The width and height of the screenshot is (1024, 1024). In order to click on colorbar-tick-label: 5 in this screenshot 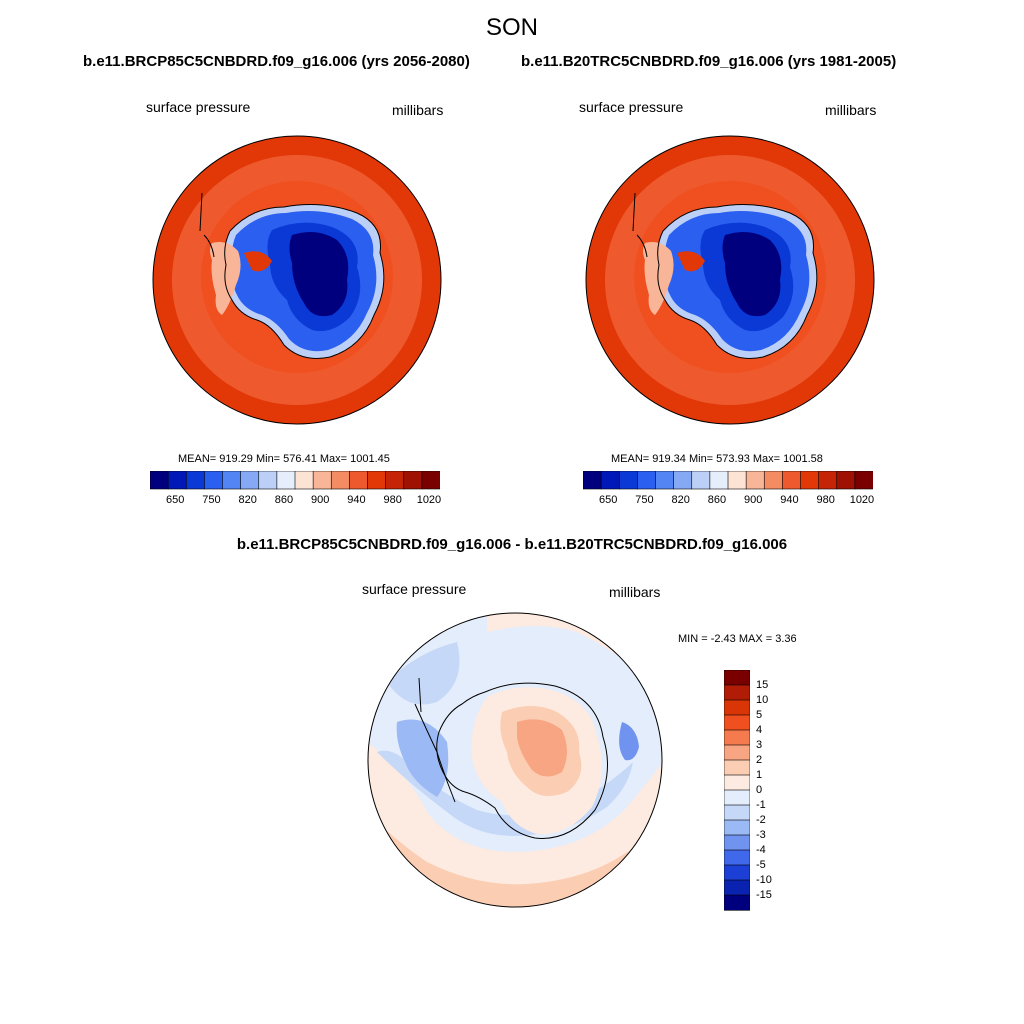, I will do `click(759, 715)`.